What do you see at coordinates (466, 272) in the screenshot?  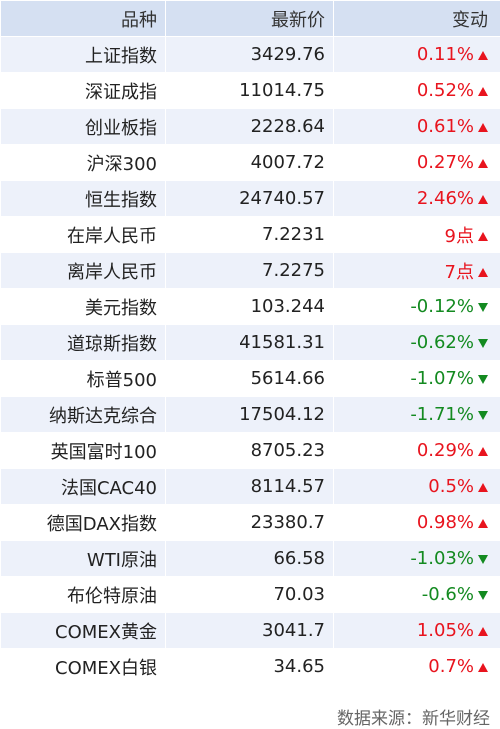 I see `change-value: 7点` at bounding box center [466, 272].